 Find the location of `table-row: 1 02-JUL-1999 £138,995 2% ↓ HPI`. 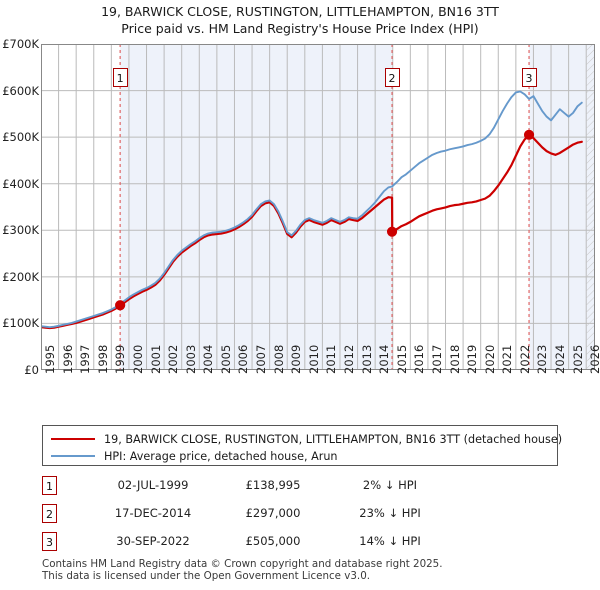

table-row: 1 02-JUL-1999 £138,995 2% ↓ HPI is located at coordinates (277, 486).